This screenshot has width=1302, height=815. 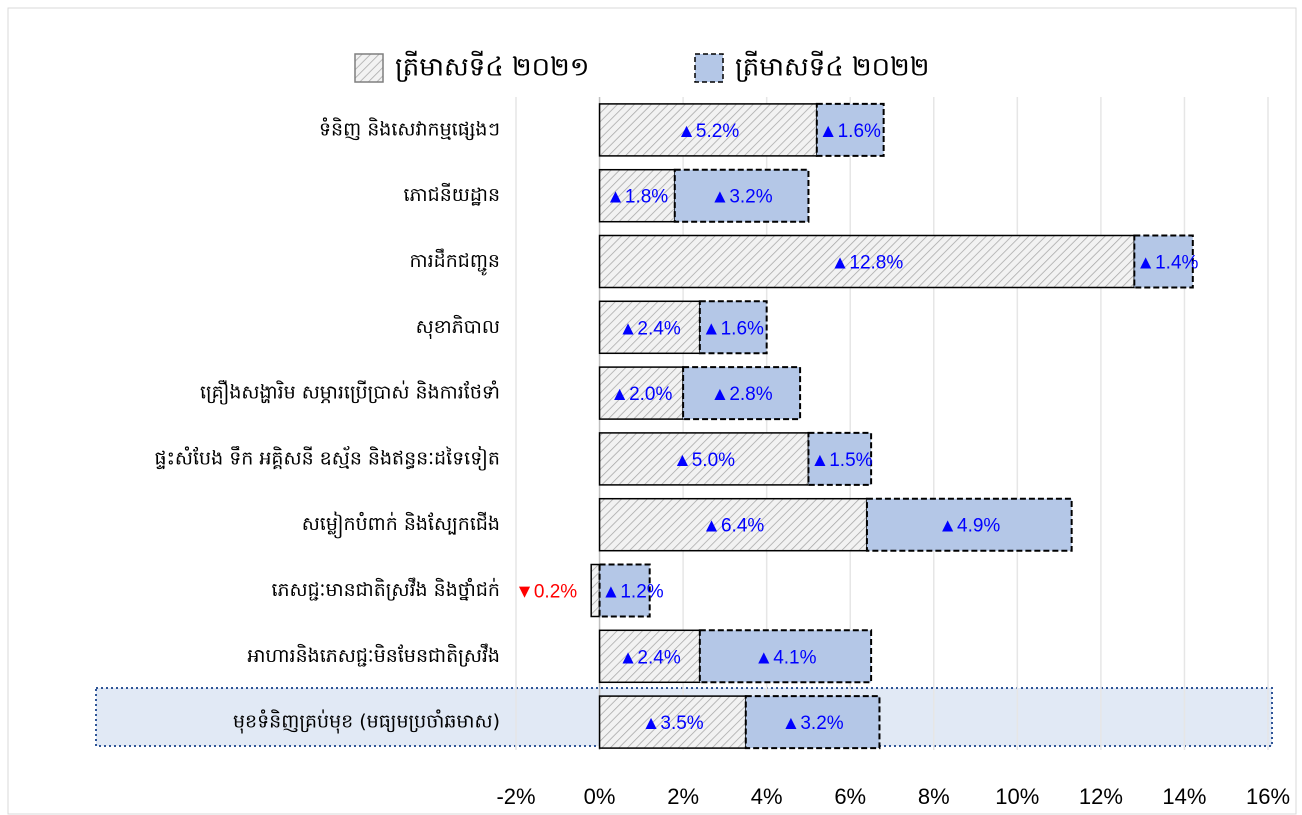 I want to click on value-label: ▲4.1%, so click(x=785, y=657).